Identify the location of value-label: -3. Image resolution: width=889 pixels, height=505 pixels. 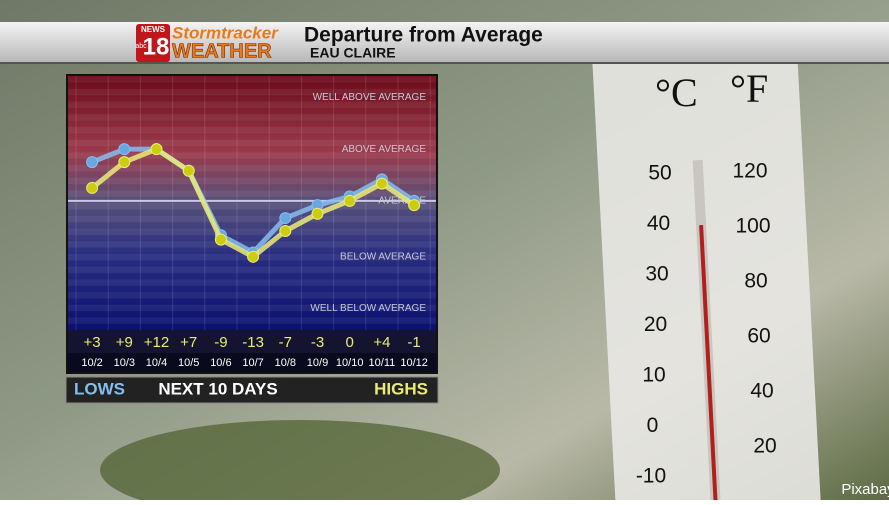
(317, 342).